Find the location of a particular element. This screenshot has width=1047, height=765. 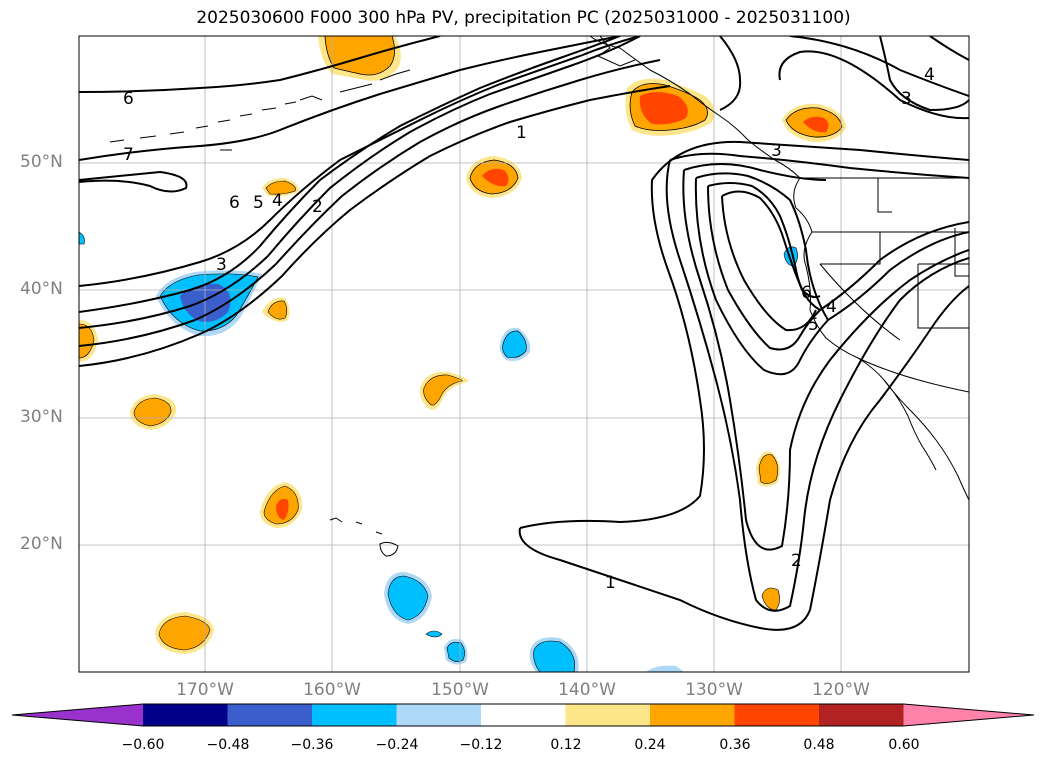

lat-label-20n: 20°N is located at coordinates (41, 544).